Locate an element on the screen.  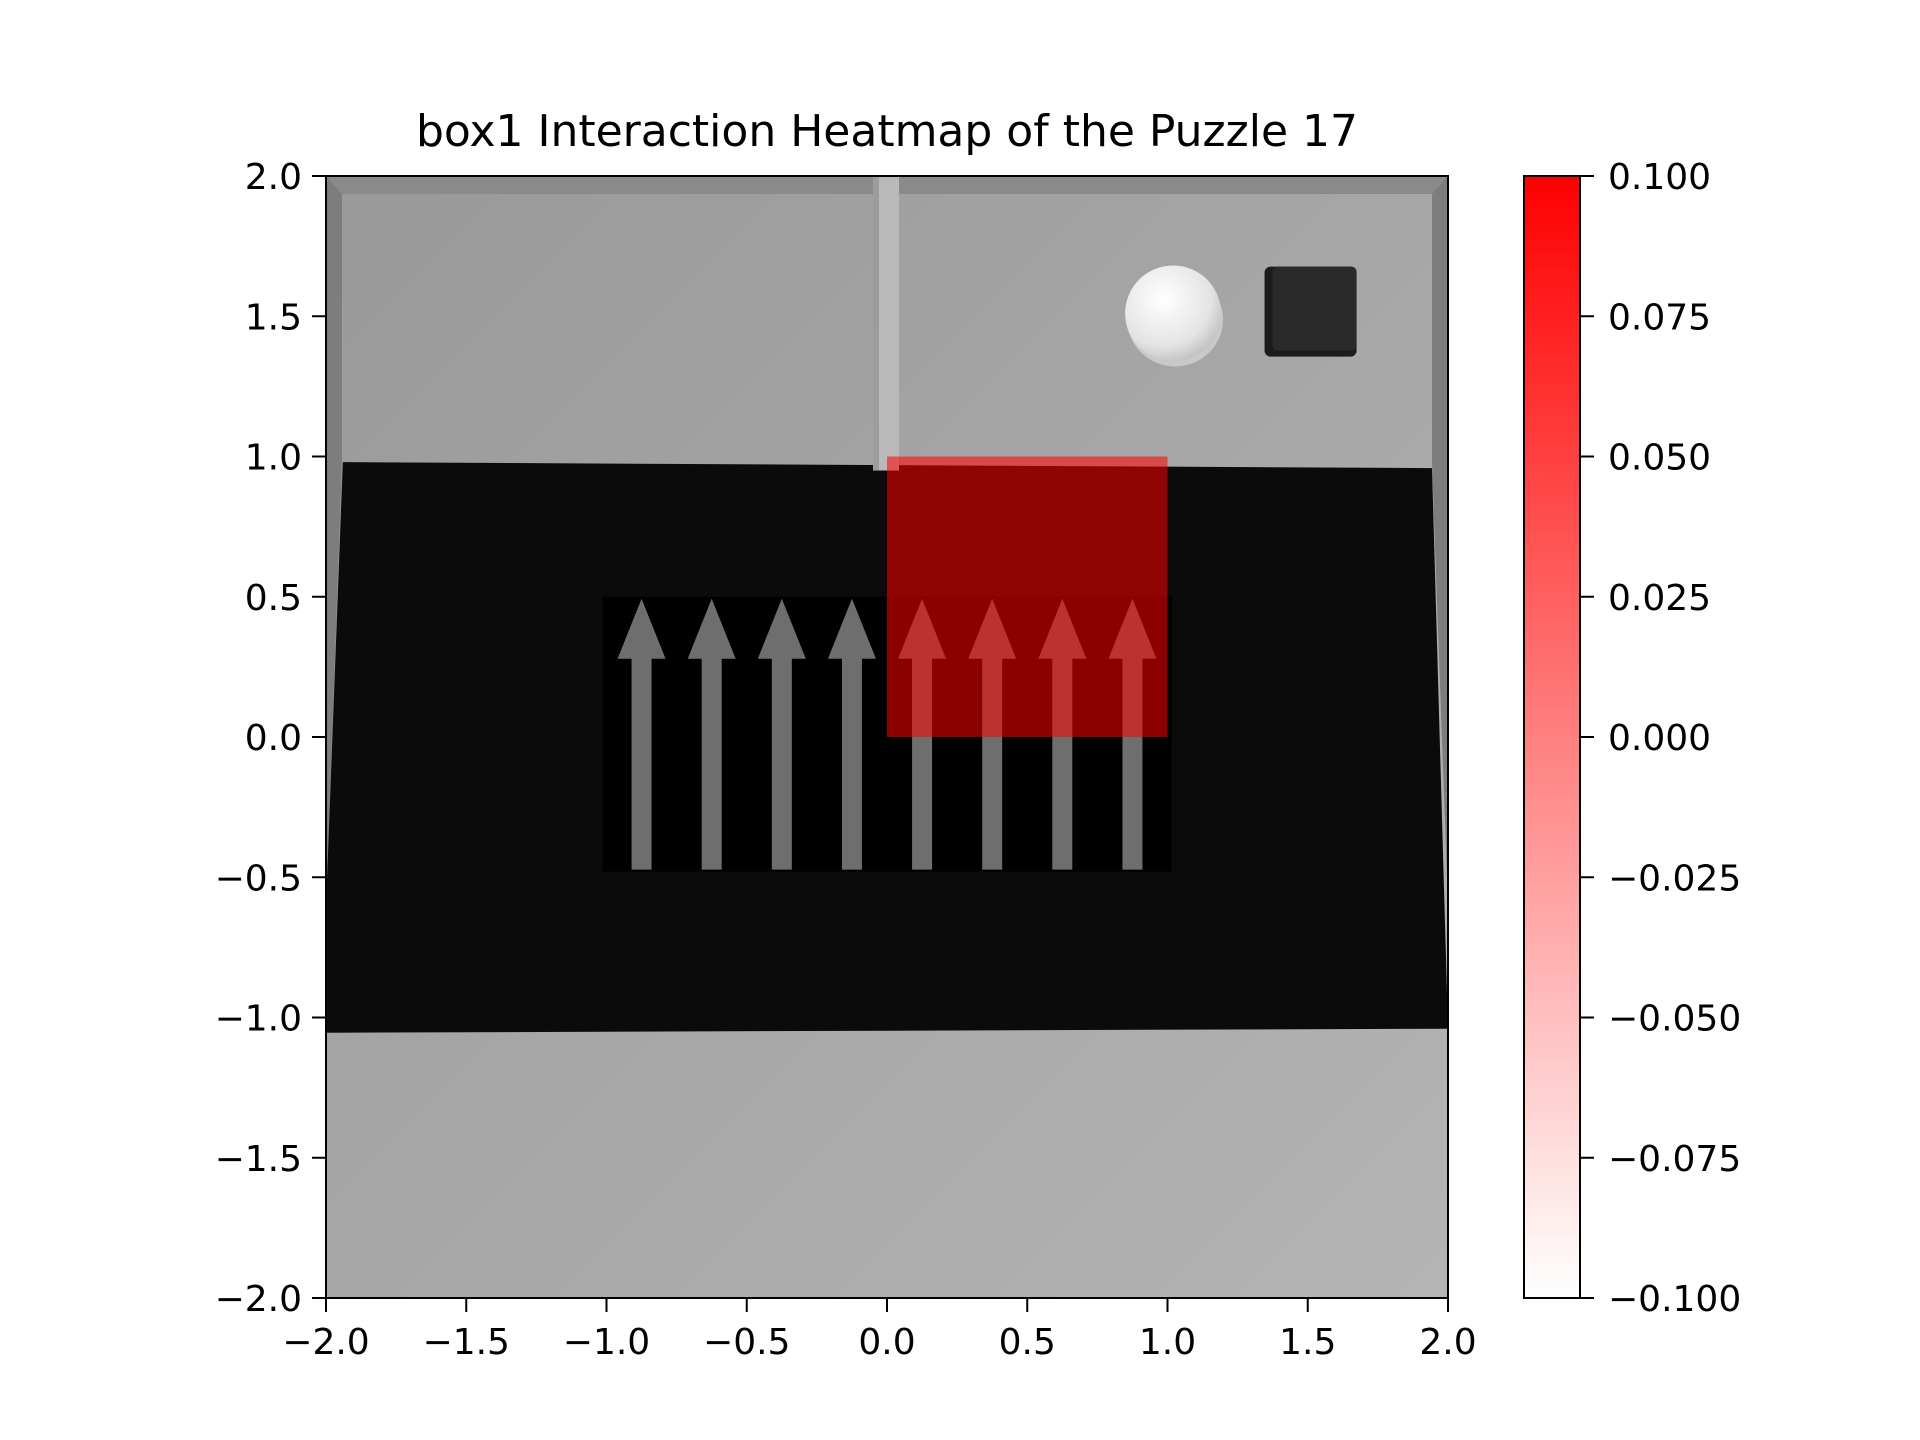
x-tick-label: 0.0 is located at coordinates (886, 1342).